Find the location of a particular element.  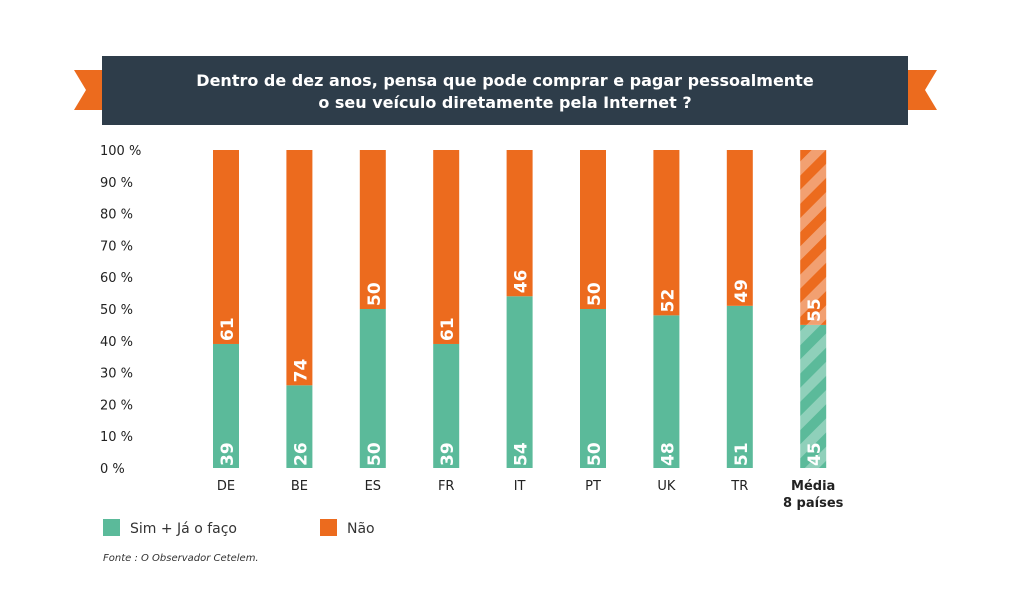

y-tick-label: 20 % is located at coordinates (116, 405).